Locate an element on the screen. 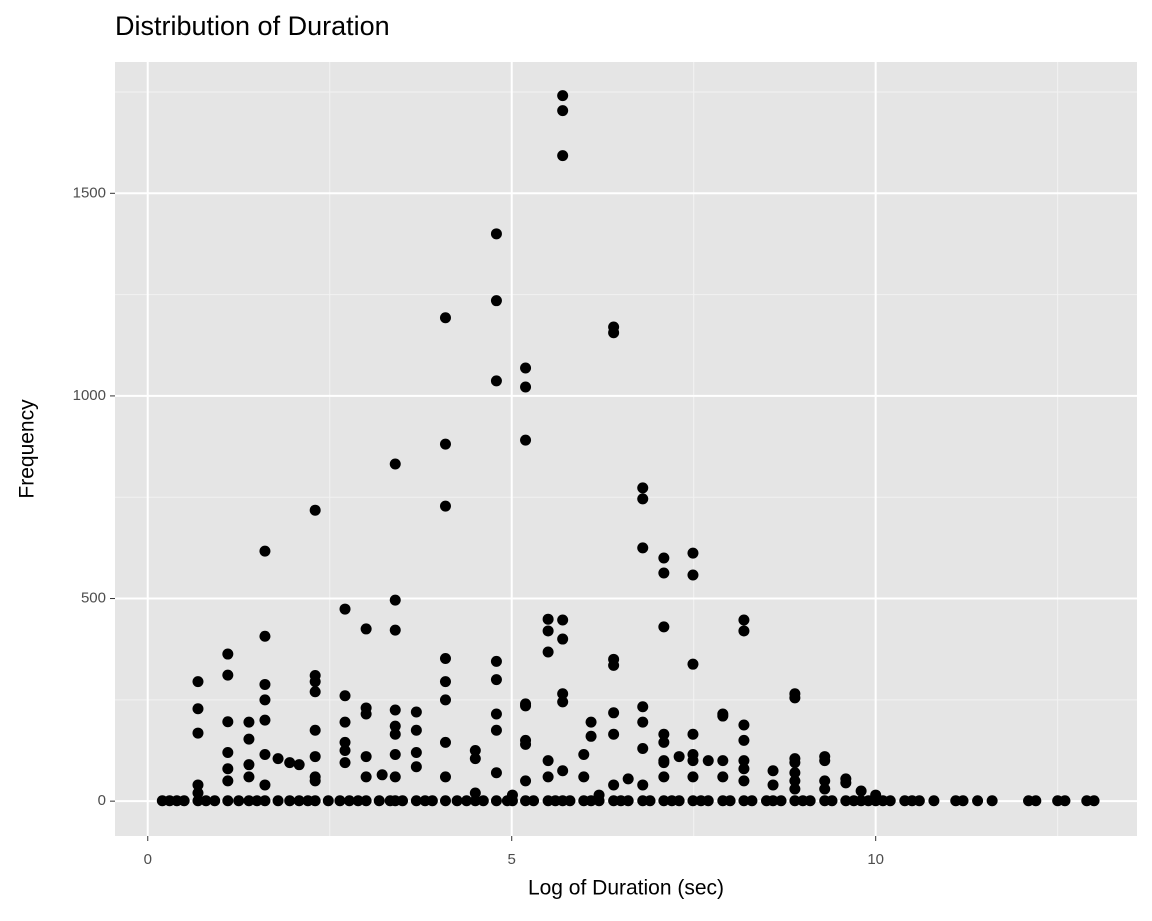  y-tick-label: 1500 is located at coordinates (89, 192).